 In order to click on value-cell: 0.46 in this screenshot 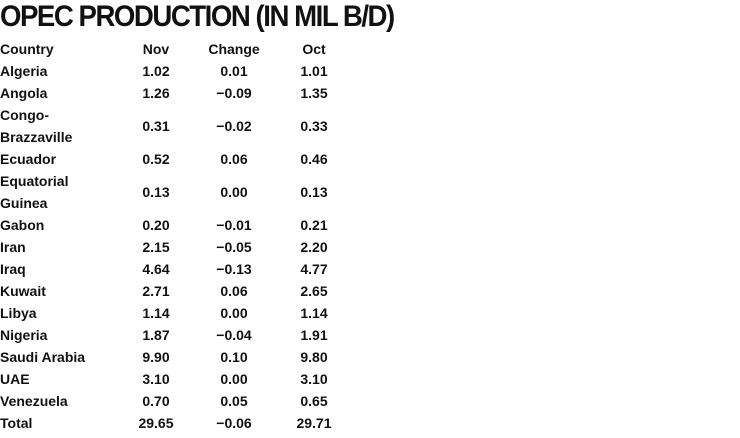, I will do `click(314, 159)`.